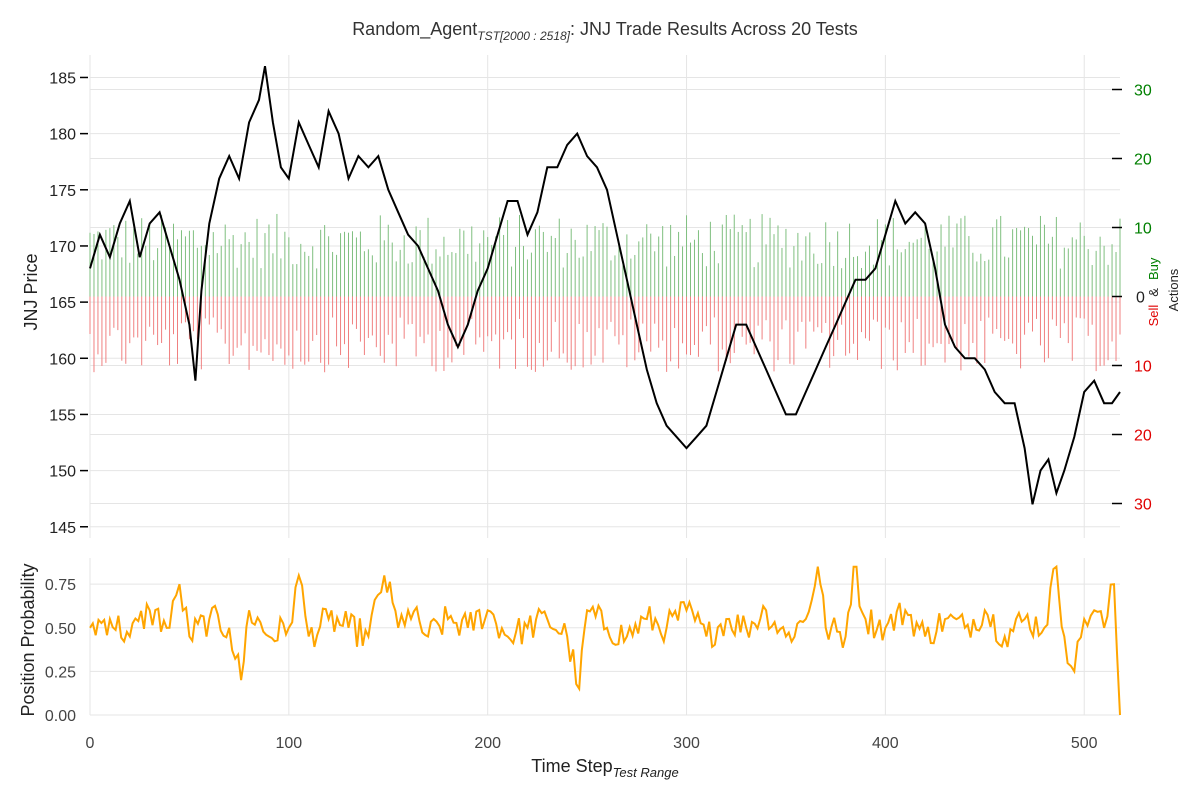 Image resolution: width=1200 pixels, height=800 pixels. I want to click on probability-axis-label: Position Probability, so click(28, 639).